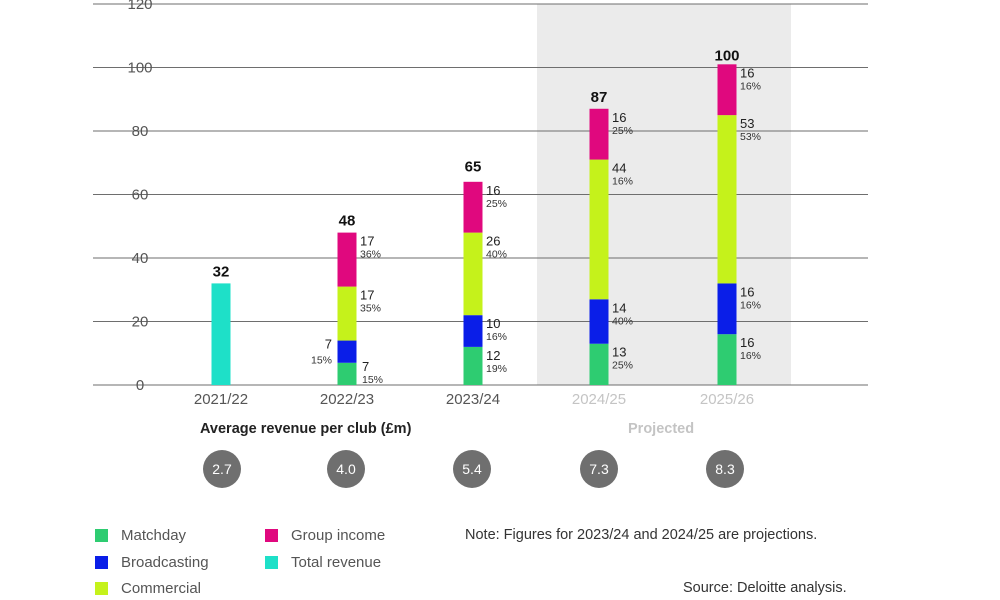 The height and width of the screenshot is (600, 1000). Describe the element at coordinates (372, 380) in the screenshot. I see `segment-percent-matchday-2022-23: 15%` at that location.